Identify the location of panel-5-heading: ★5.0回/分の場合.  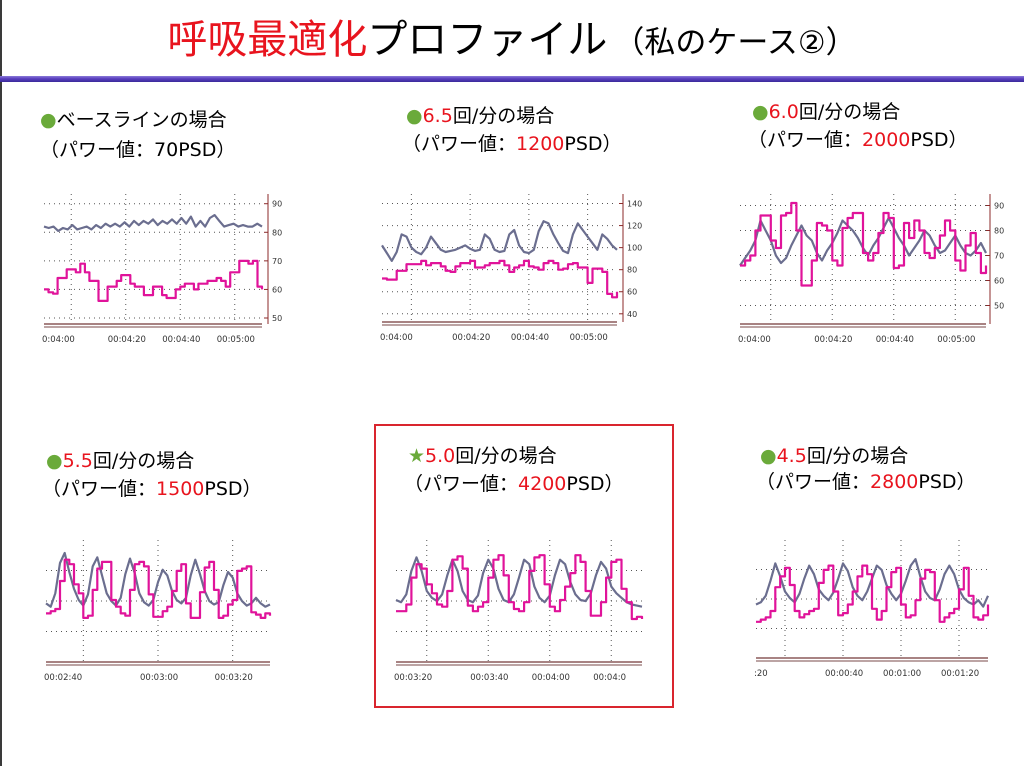
(482, 456).